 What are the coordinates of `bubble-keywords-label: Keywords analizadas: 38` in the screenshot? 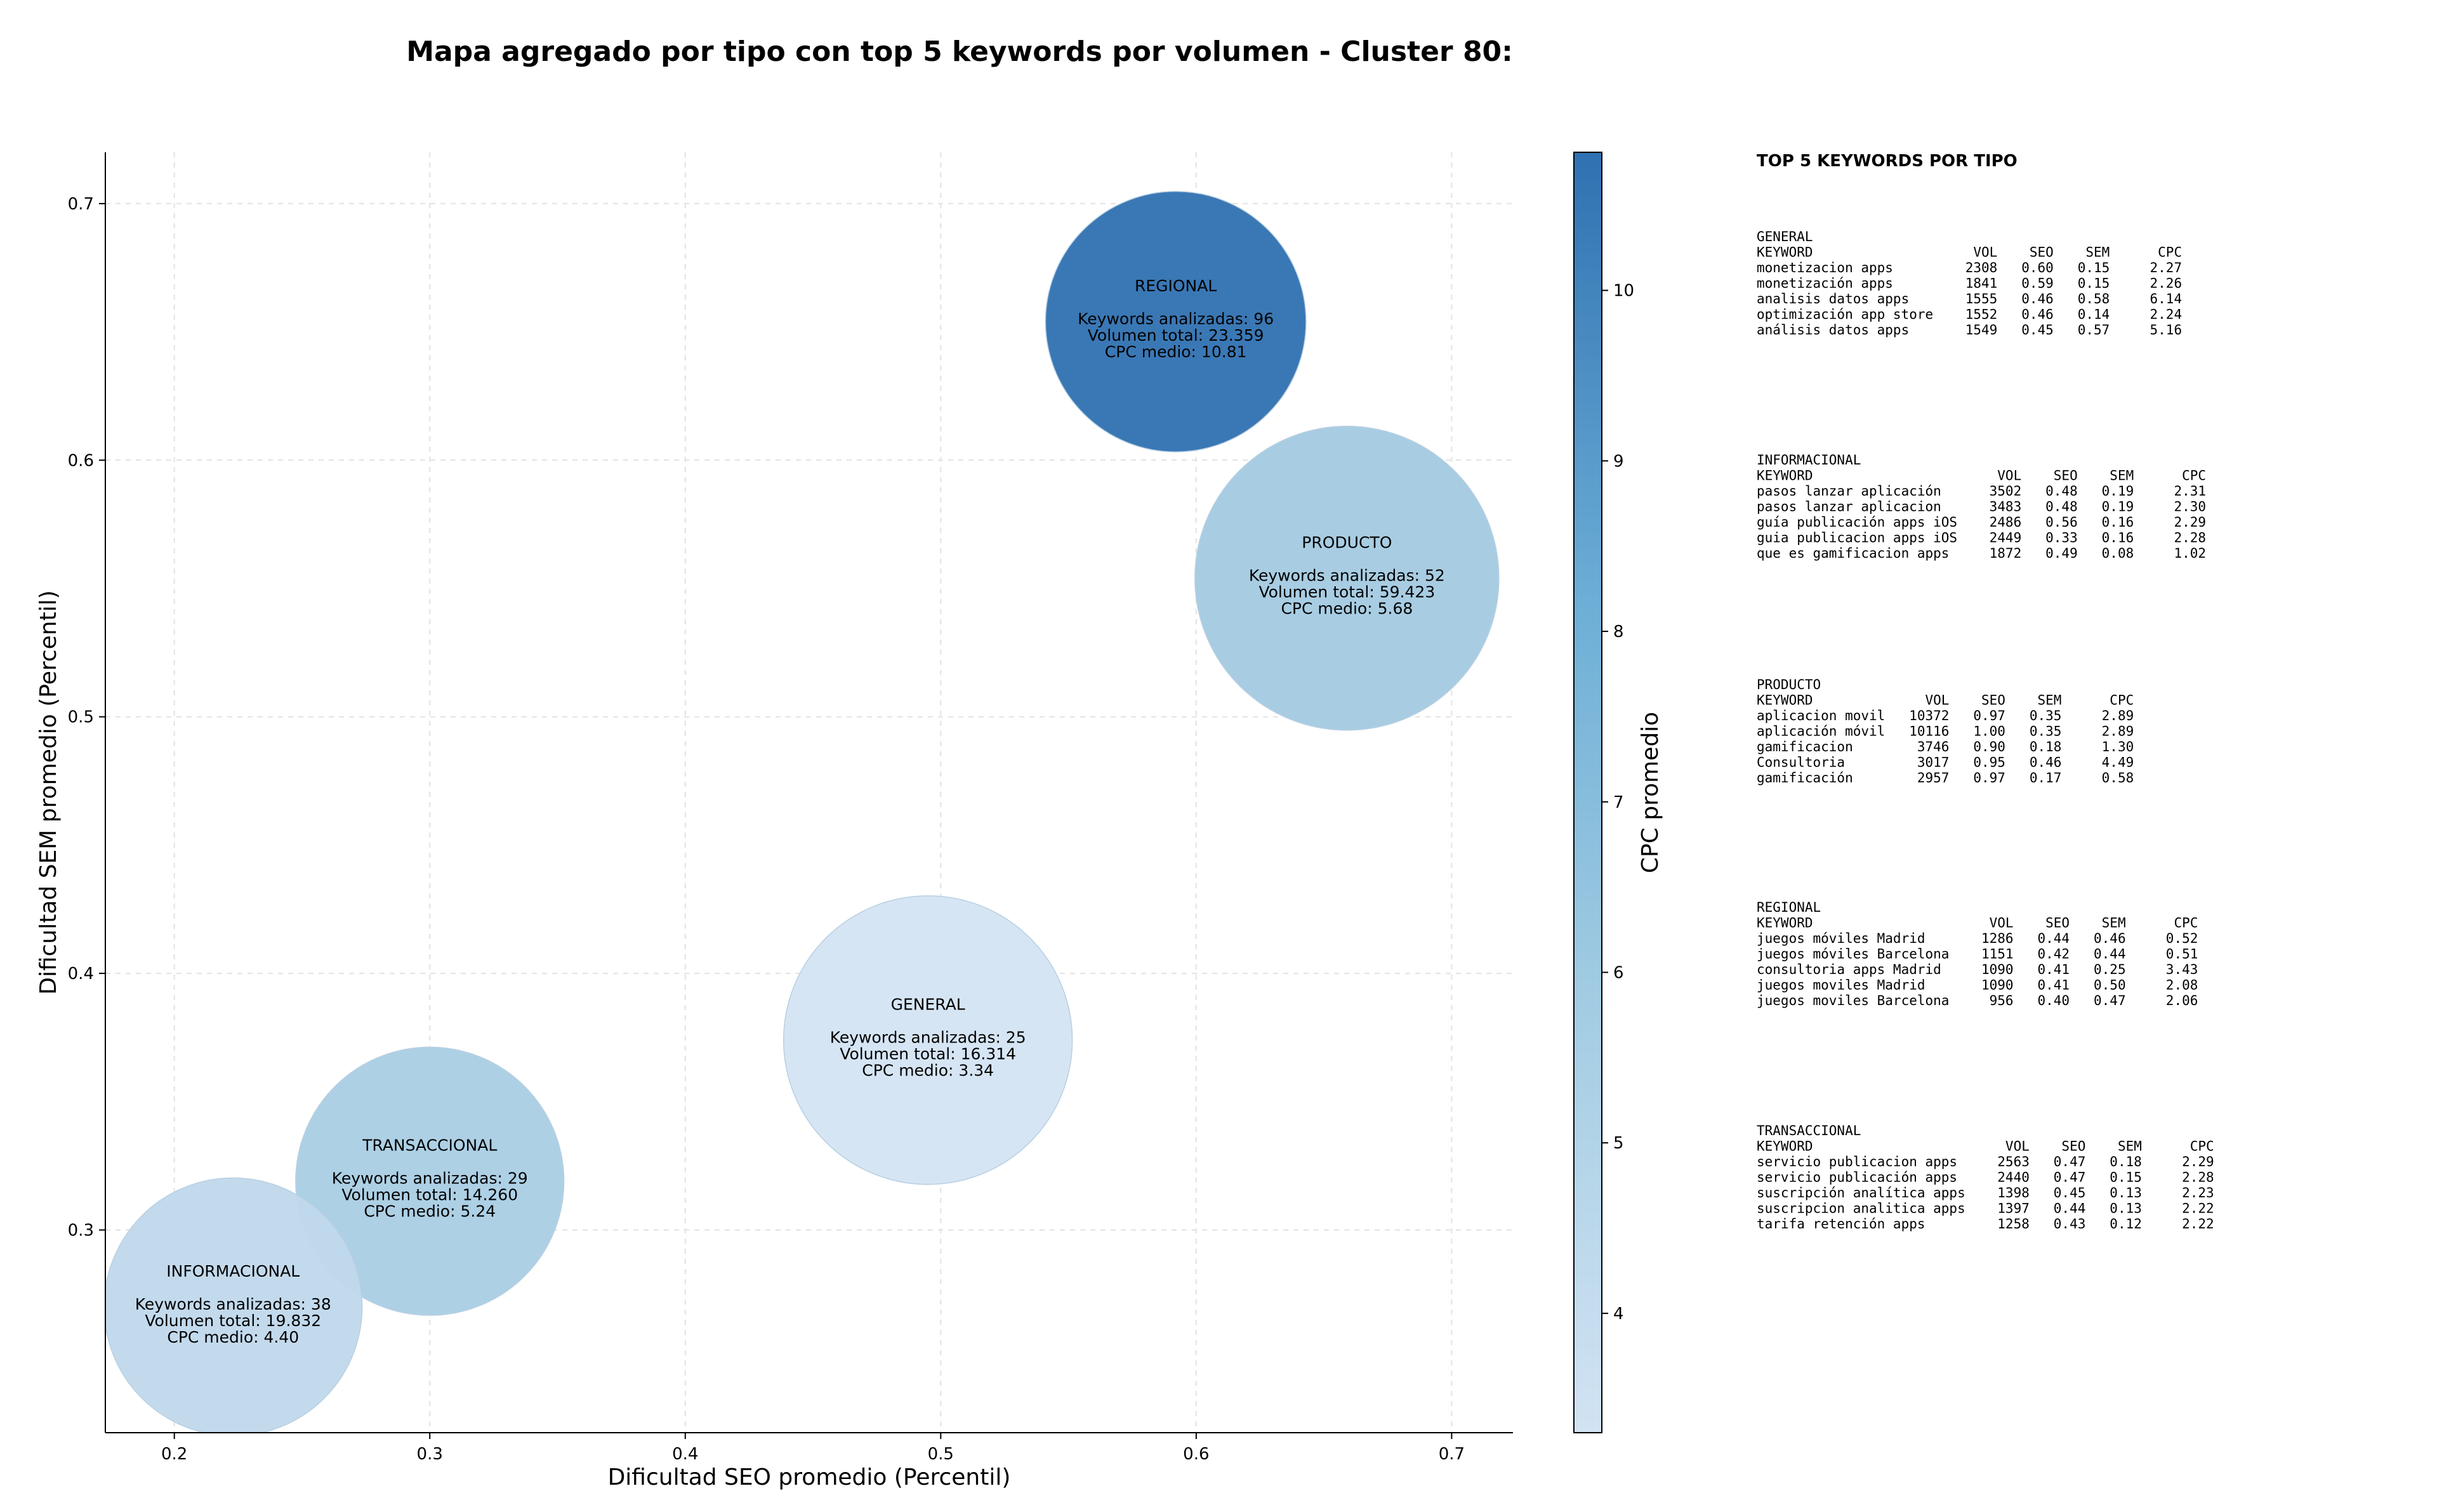 It's located at (233, 1304).